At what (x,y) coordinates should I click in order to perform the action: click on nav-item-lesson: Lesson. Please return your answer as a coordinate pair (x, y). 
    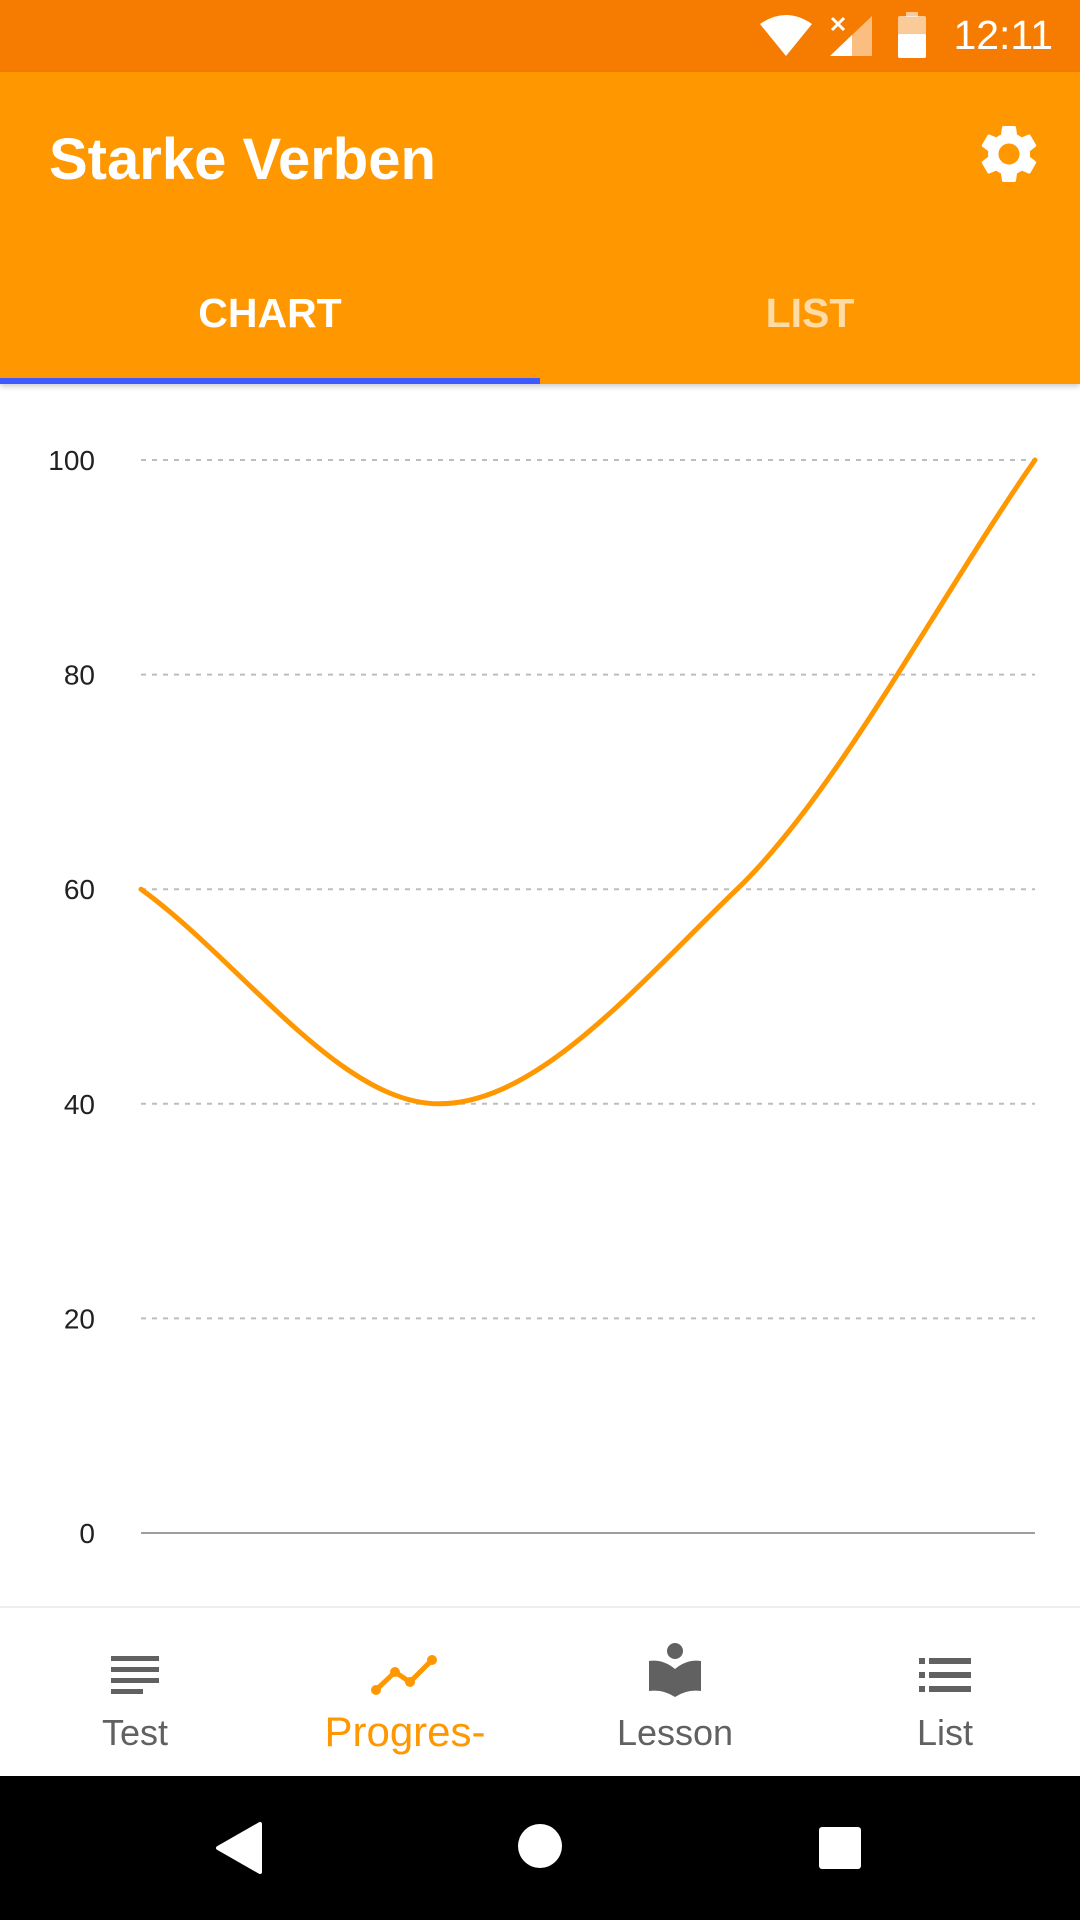
    Looking at the image, I should click on (675, 1693).